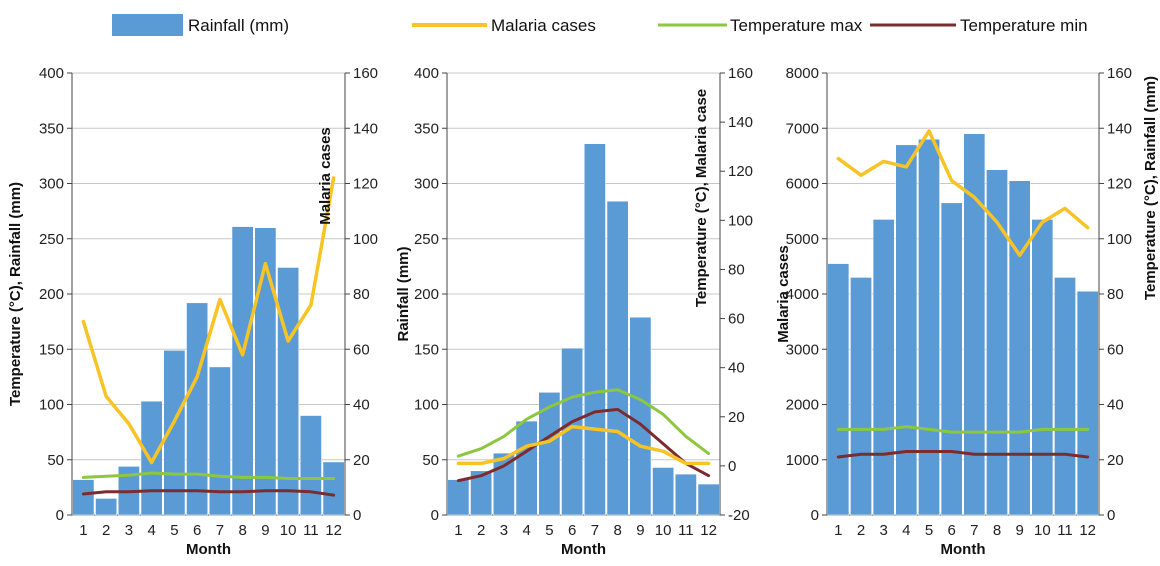 Image resolution: width=1160 pixels, height=566 pixels. What do you see at coordinates (802, 294) in the screenshot?
I see `left-tick-label: 4000` at bounding box center [802, 294].